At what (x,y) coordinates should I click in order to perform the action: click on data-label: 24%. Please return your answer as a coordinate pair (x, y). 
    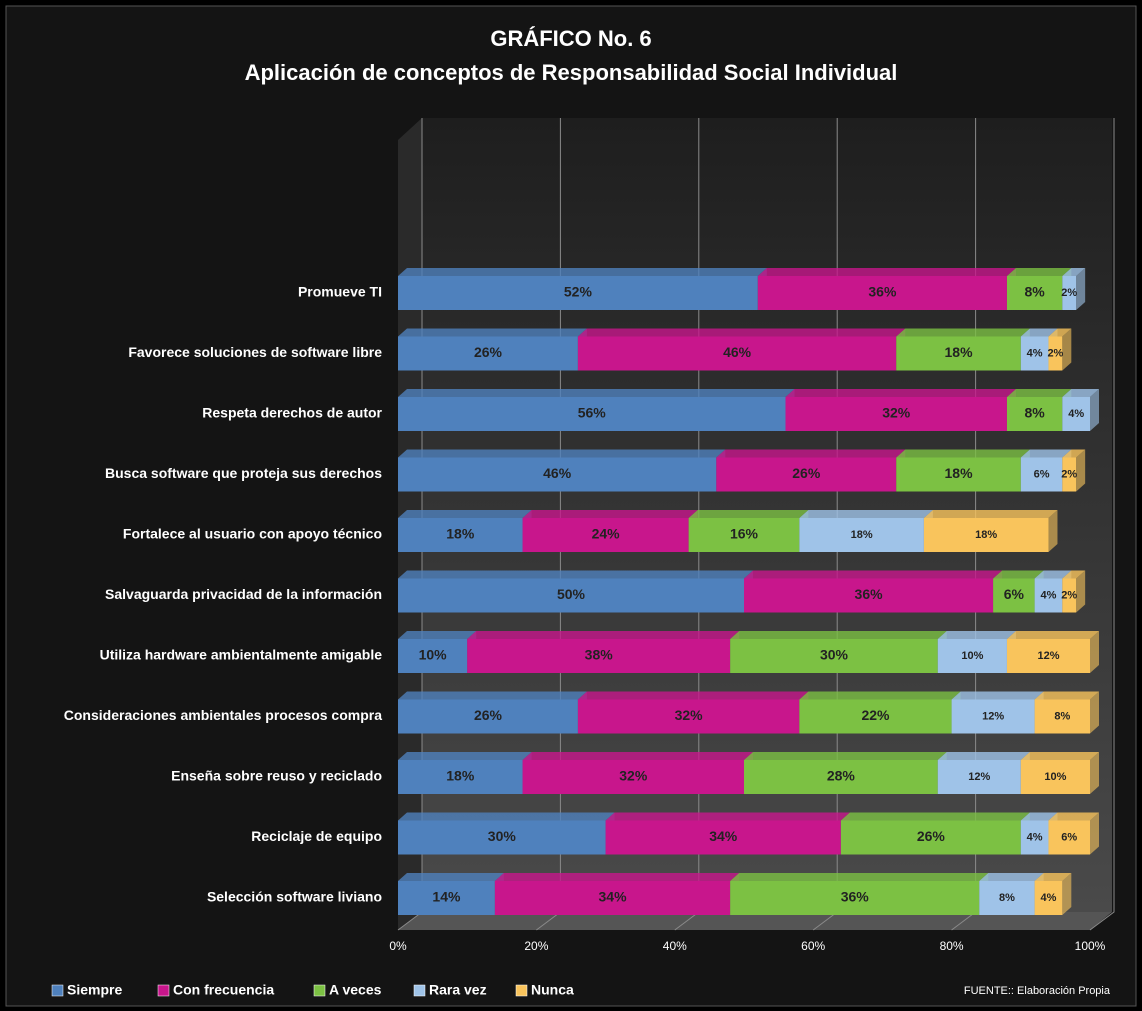
    Looking at the image, I should click on (606, 534).